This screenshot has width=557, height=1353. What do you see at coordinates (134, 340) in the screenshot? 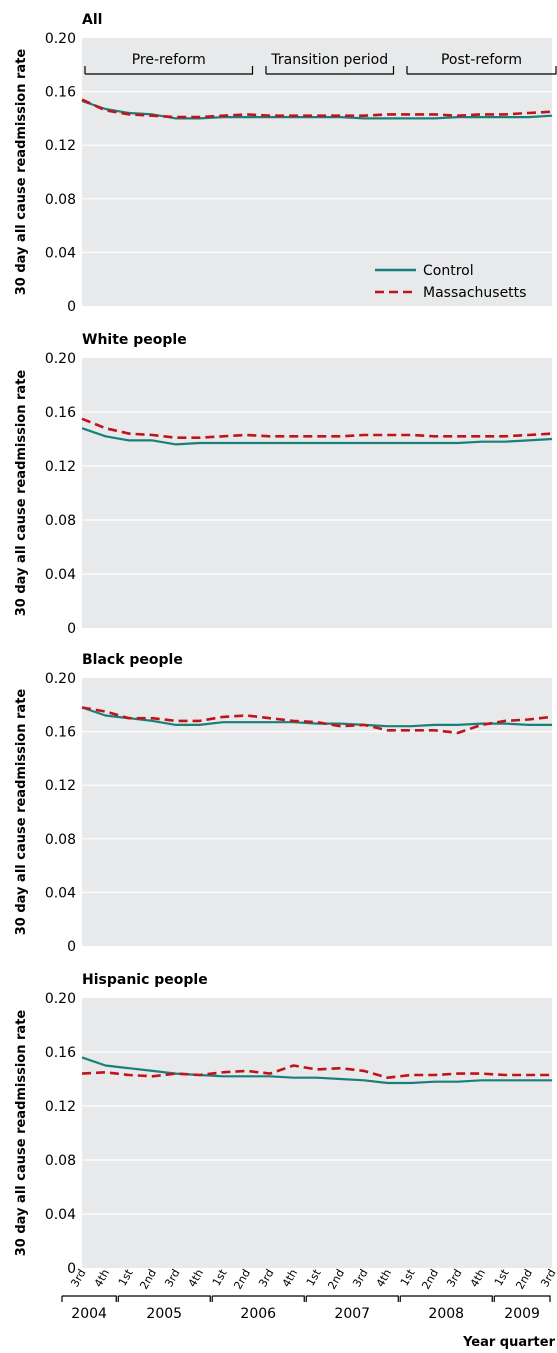
I see `panel-title: White people` at bounding box center [134, 340].